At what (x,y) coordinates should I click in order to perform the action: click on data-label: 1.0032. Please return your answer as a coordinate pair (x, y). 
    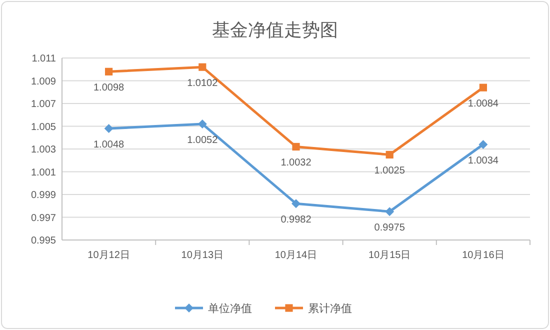
    Looking at the image, I should click on (296, 163).